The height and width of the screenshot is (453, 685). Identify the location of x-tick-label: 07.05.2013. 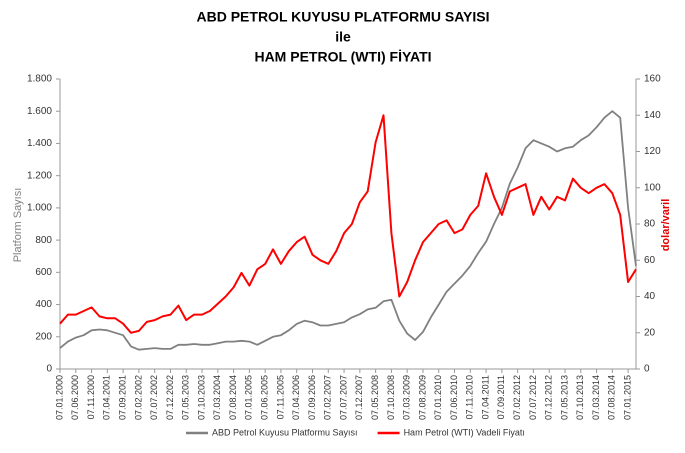
(564, 397).